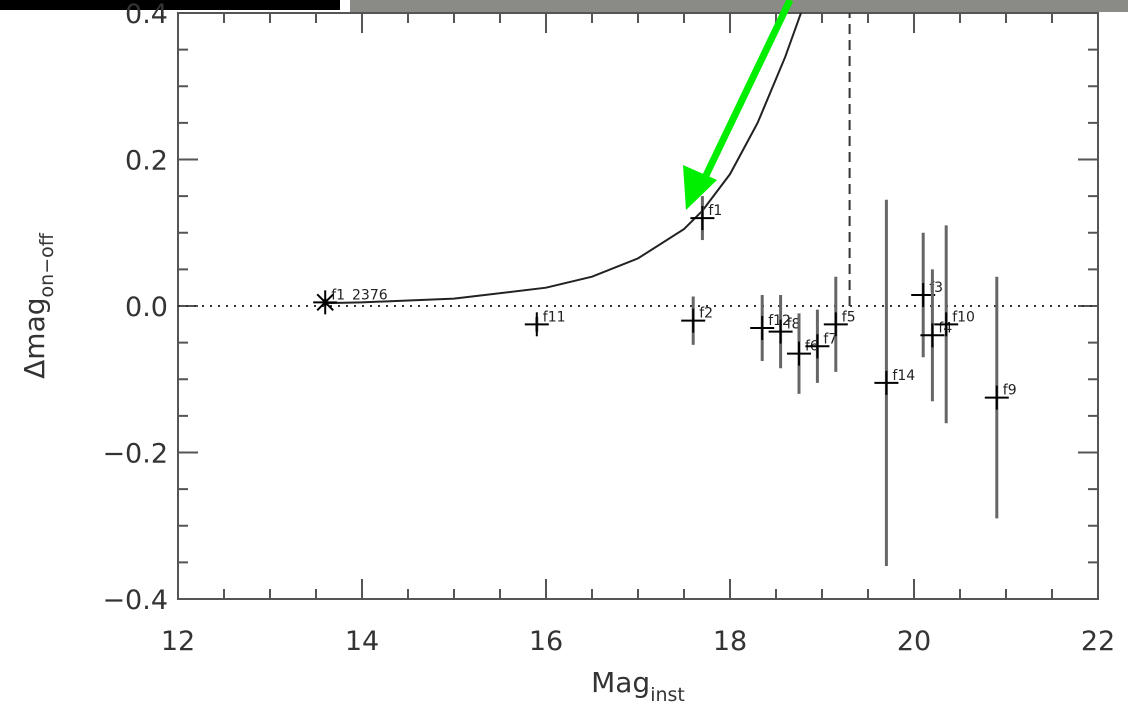 The image size is (1128, 726). I want to click on y-tick-label: 0.0, so click(146, 307).